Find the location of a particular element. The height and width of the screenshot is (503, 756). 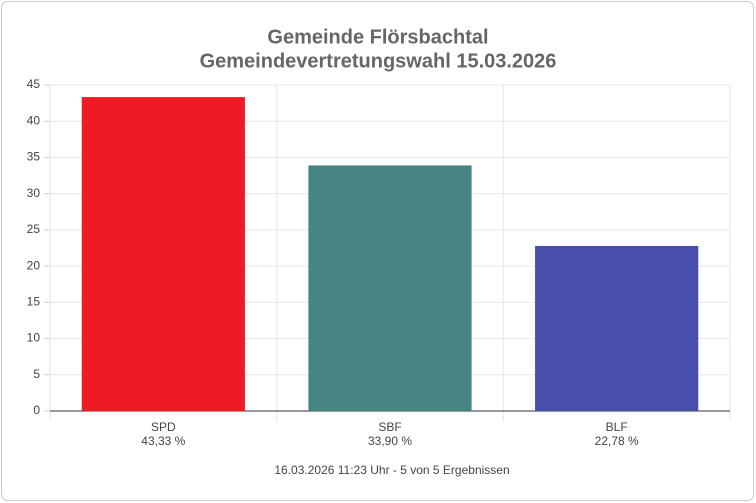

y-tick-label: 45 is located at coordinates (34, 84).